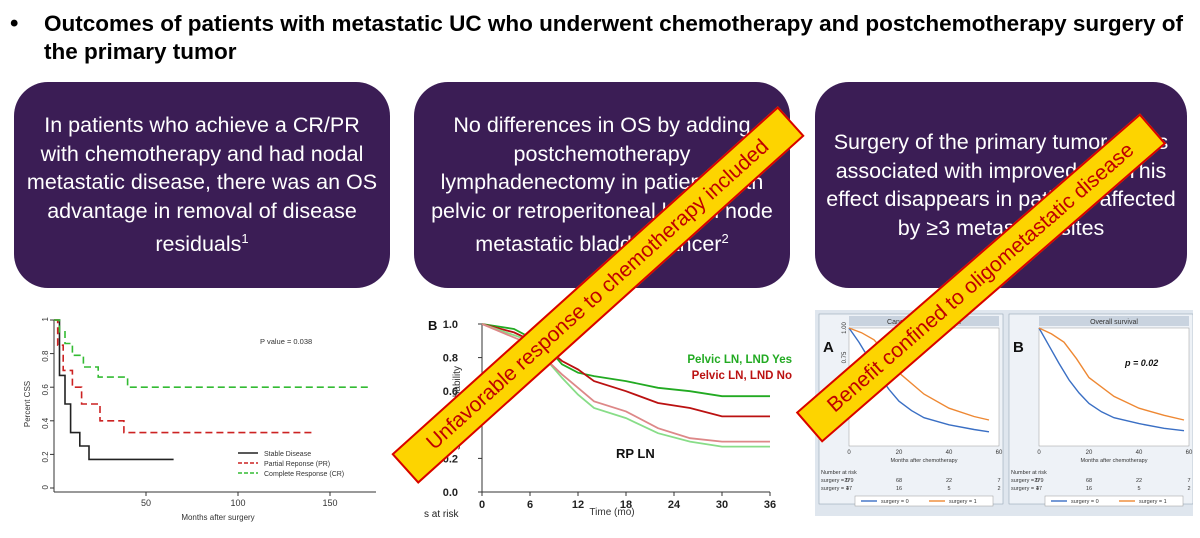 The height and width of the screenshot is (538, 1200). What do you see at coordinates (441, 514) in the screenshot?
I see `risk-label: s at risk` at bounding box center [441, 514].